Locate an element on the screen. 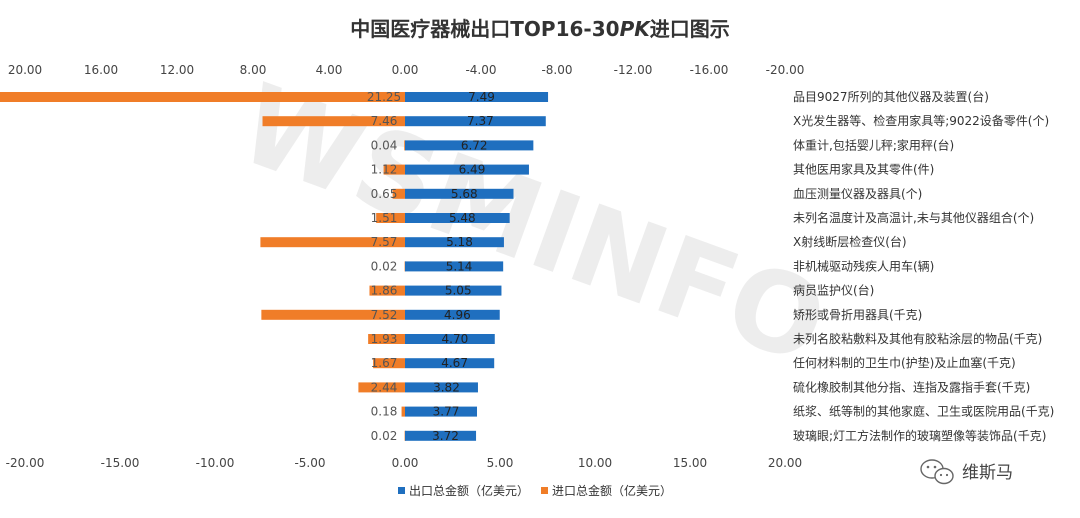  export-value-label: 5.68 is located at coordinates (464, 194).